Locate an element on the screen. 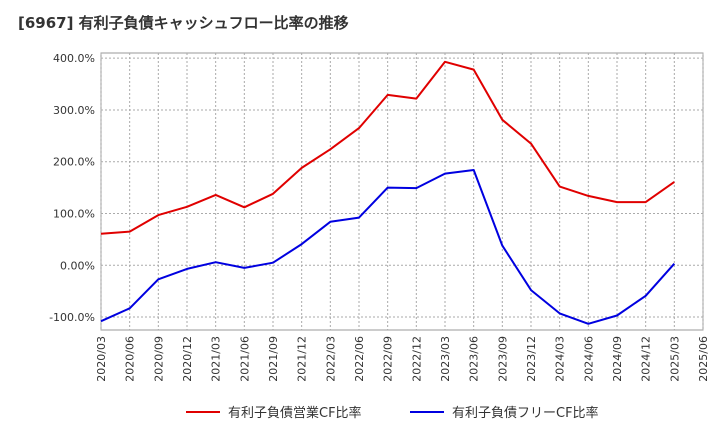  x-tick-label: 2024/09 is located at coordinates (617, 359).